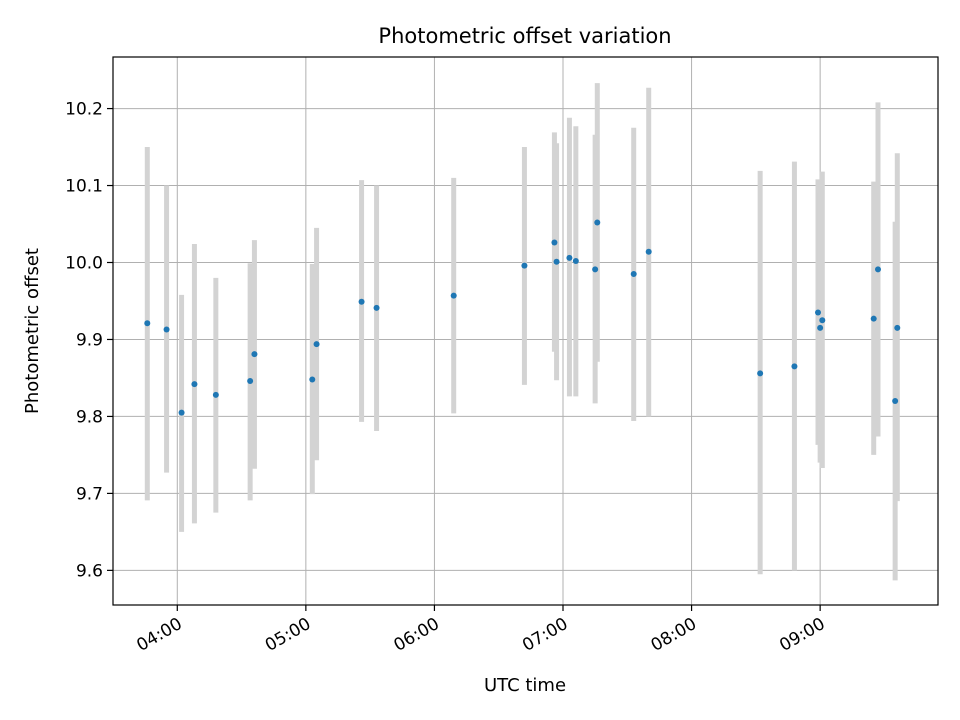 The width and height of the screenshot is (960, 720). I want to click on x-axis-label: UTC time, so click(525, 685).